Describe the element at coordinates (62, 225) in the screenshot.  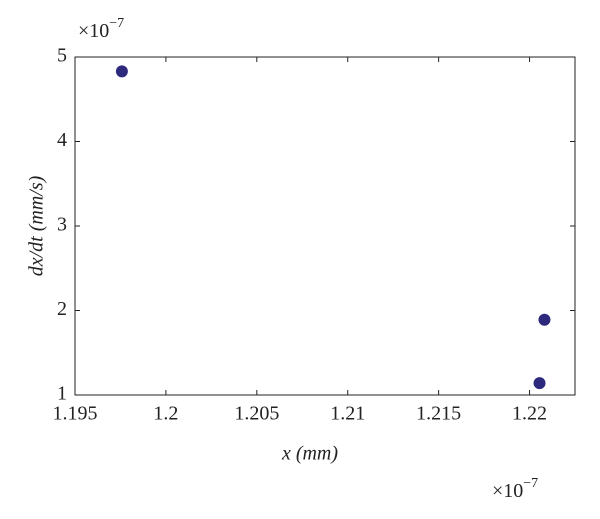
I see `y-tick-label: 3` at that location.